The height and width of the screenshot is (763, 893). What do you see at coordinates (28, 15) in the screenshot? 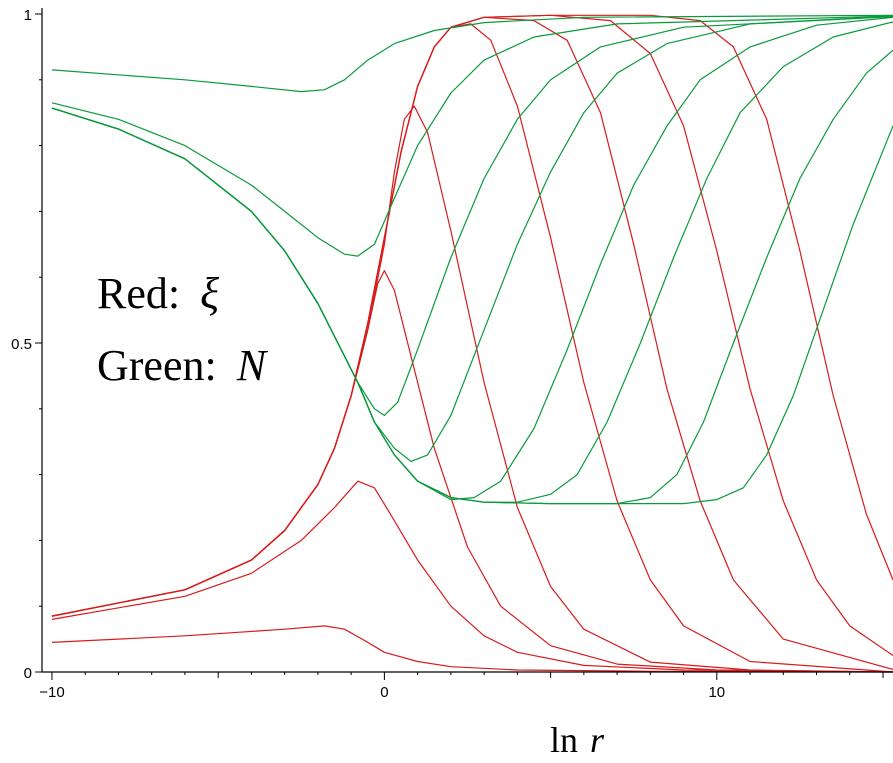
I see `y-tick-label-2: 1` at bounding box center [28, 15].